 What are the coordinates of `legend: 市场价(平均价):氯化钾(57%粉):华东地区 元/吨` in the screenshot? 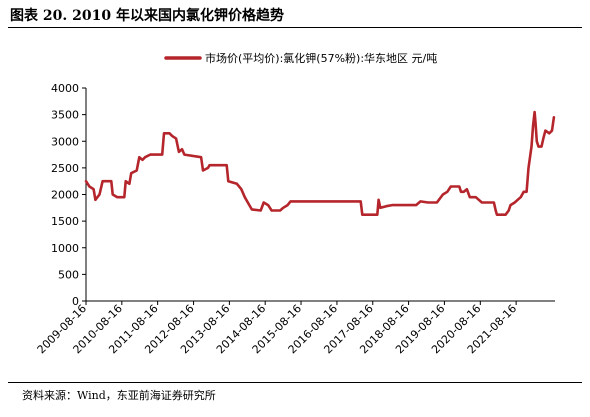 It's located at (300, 58).